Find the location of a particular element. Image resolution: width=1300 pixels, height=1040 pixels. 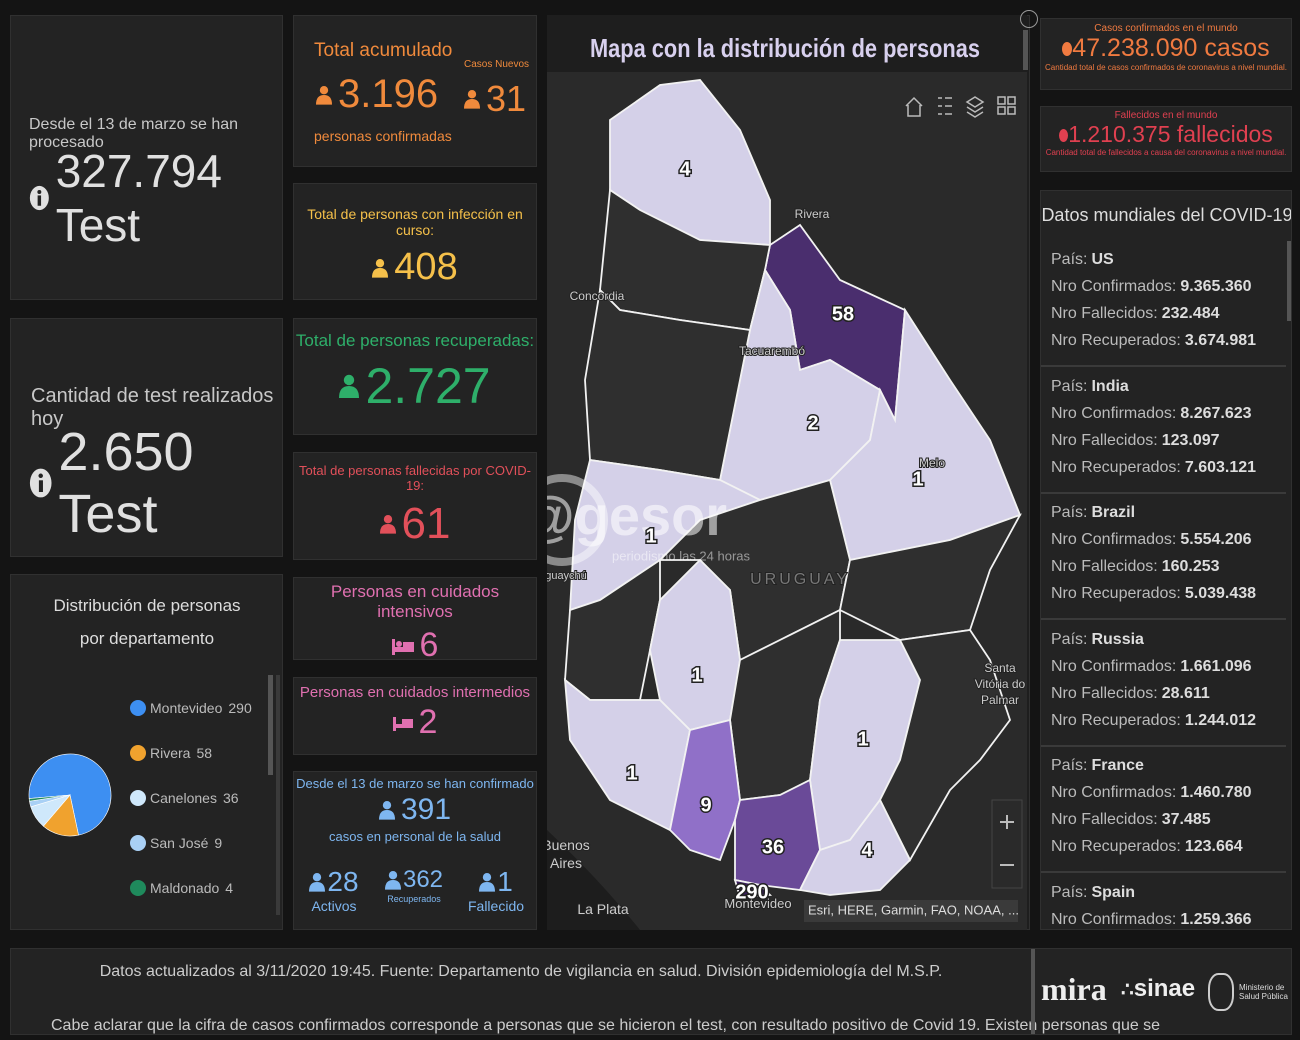

logo-mira: mira is located at coordinates (1074, 989).